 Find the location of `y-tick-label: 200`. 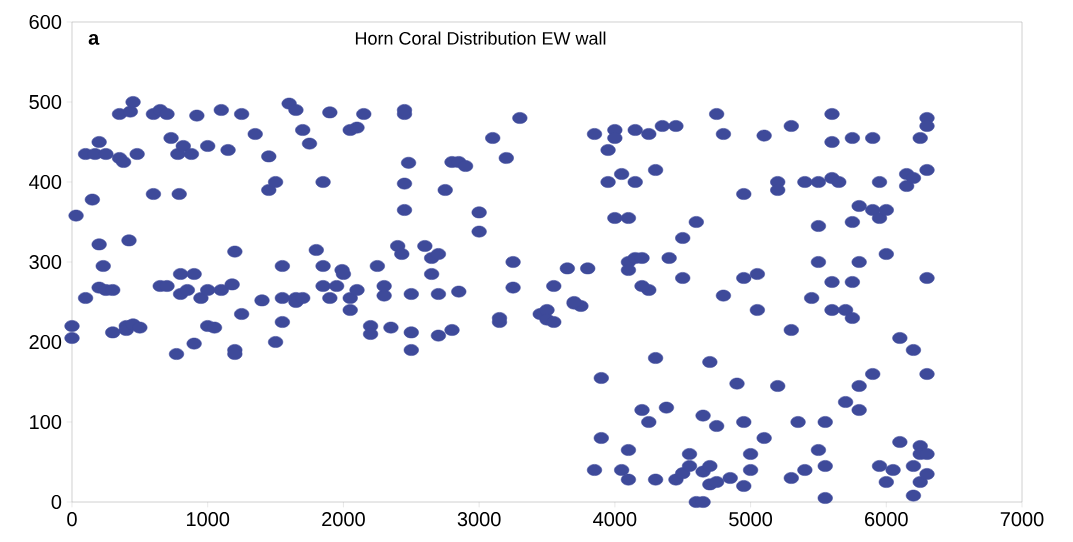

y-tick-label: 200 is located at coordinates (45, 342).